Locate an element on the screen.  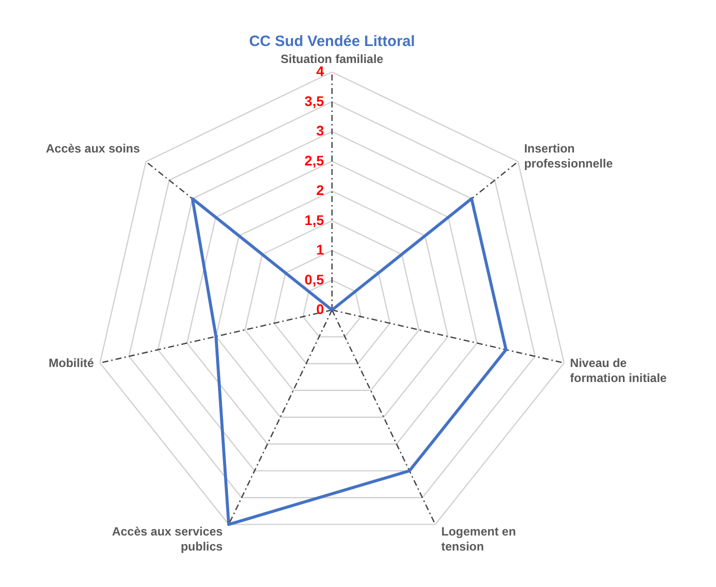
y-tick-label: 0 is located at coordinates (320, 309).